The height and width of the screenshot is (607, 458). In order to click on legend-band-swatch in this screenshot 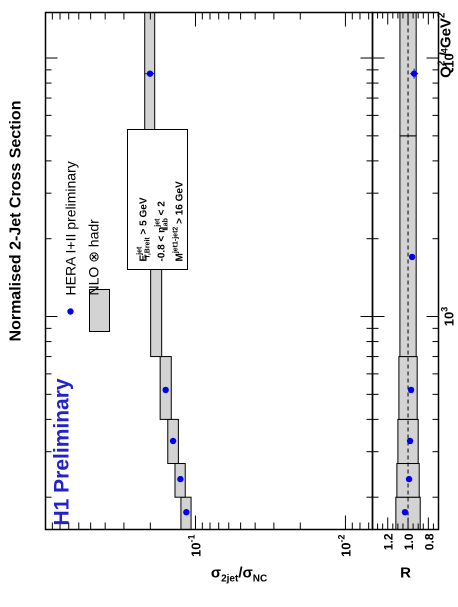, I will do `click(99, 310)`.